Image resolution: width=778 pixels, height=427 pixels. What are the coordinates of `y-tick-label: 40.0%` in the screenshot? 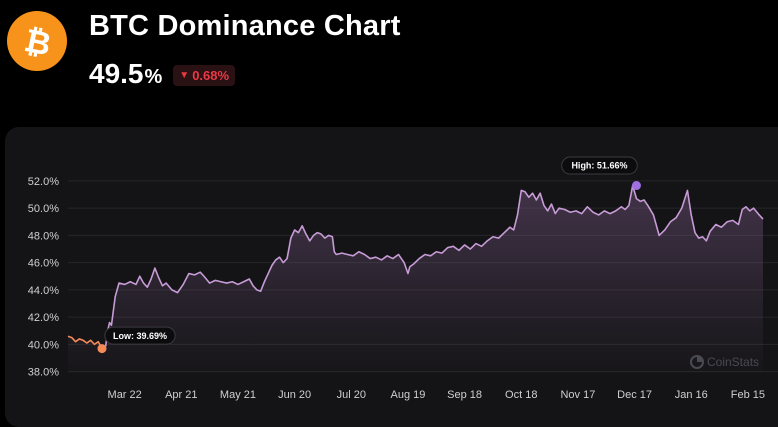 It's located at (43, 345).